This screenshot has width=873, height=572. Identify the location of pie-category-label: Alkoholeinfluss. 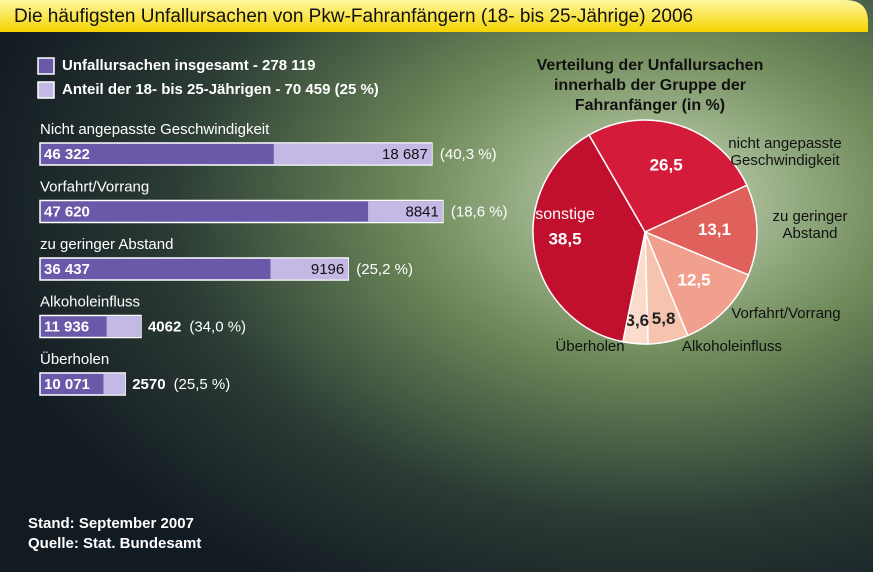
(732, 346).